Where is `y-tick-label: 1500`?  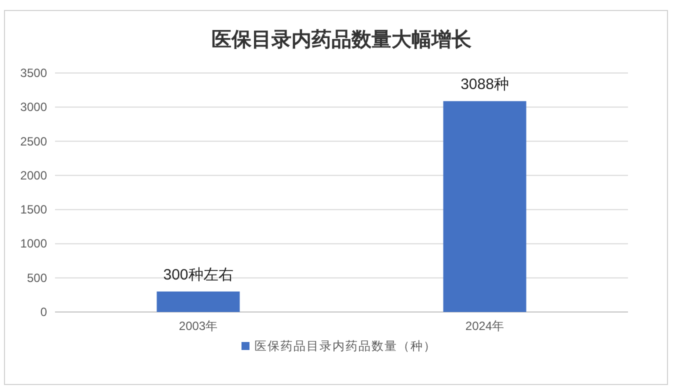 y-tick-label: 1500 is located at coordinates (34, 209).